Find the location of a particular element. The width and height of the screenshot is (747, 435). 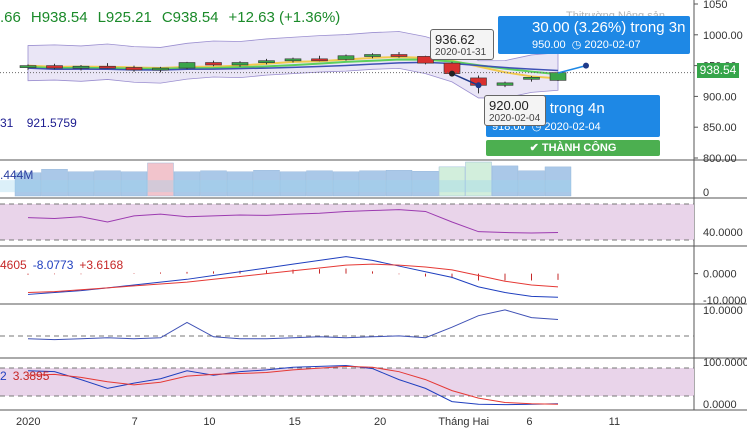

tooltip-high-price: 936.62 is located at coordinates (455, 39).